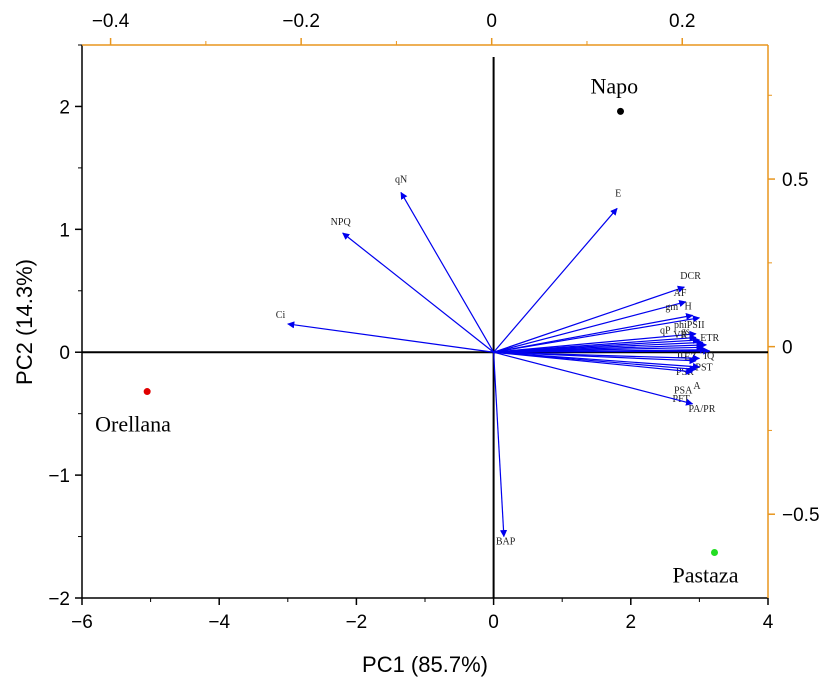 This screenshot has height=687, width=823. I want to click on loading-label: A, so click(697, 386).